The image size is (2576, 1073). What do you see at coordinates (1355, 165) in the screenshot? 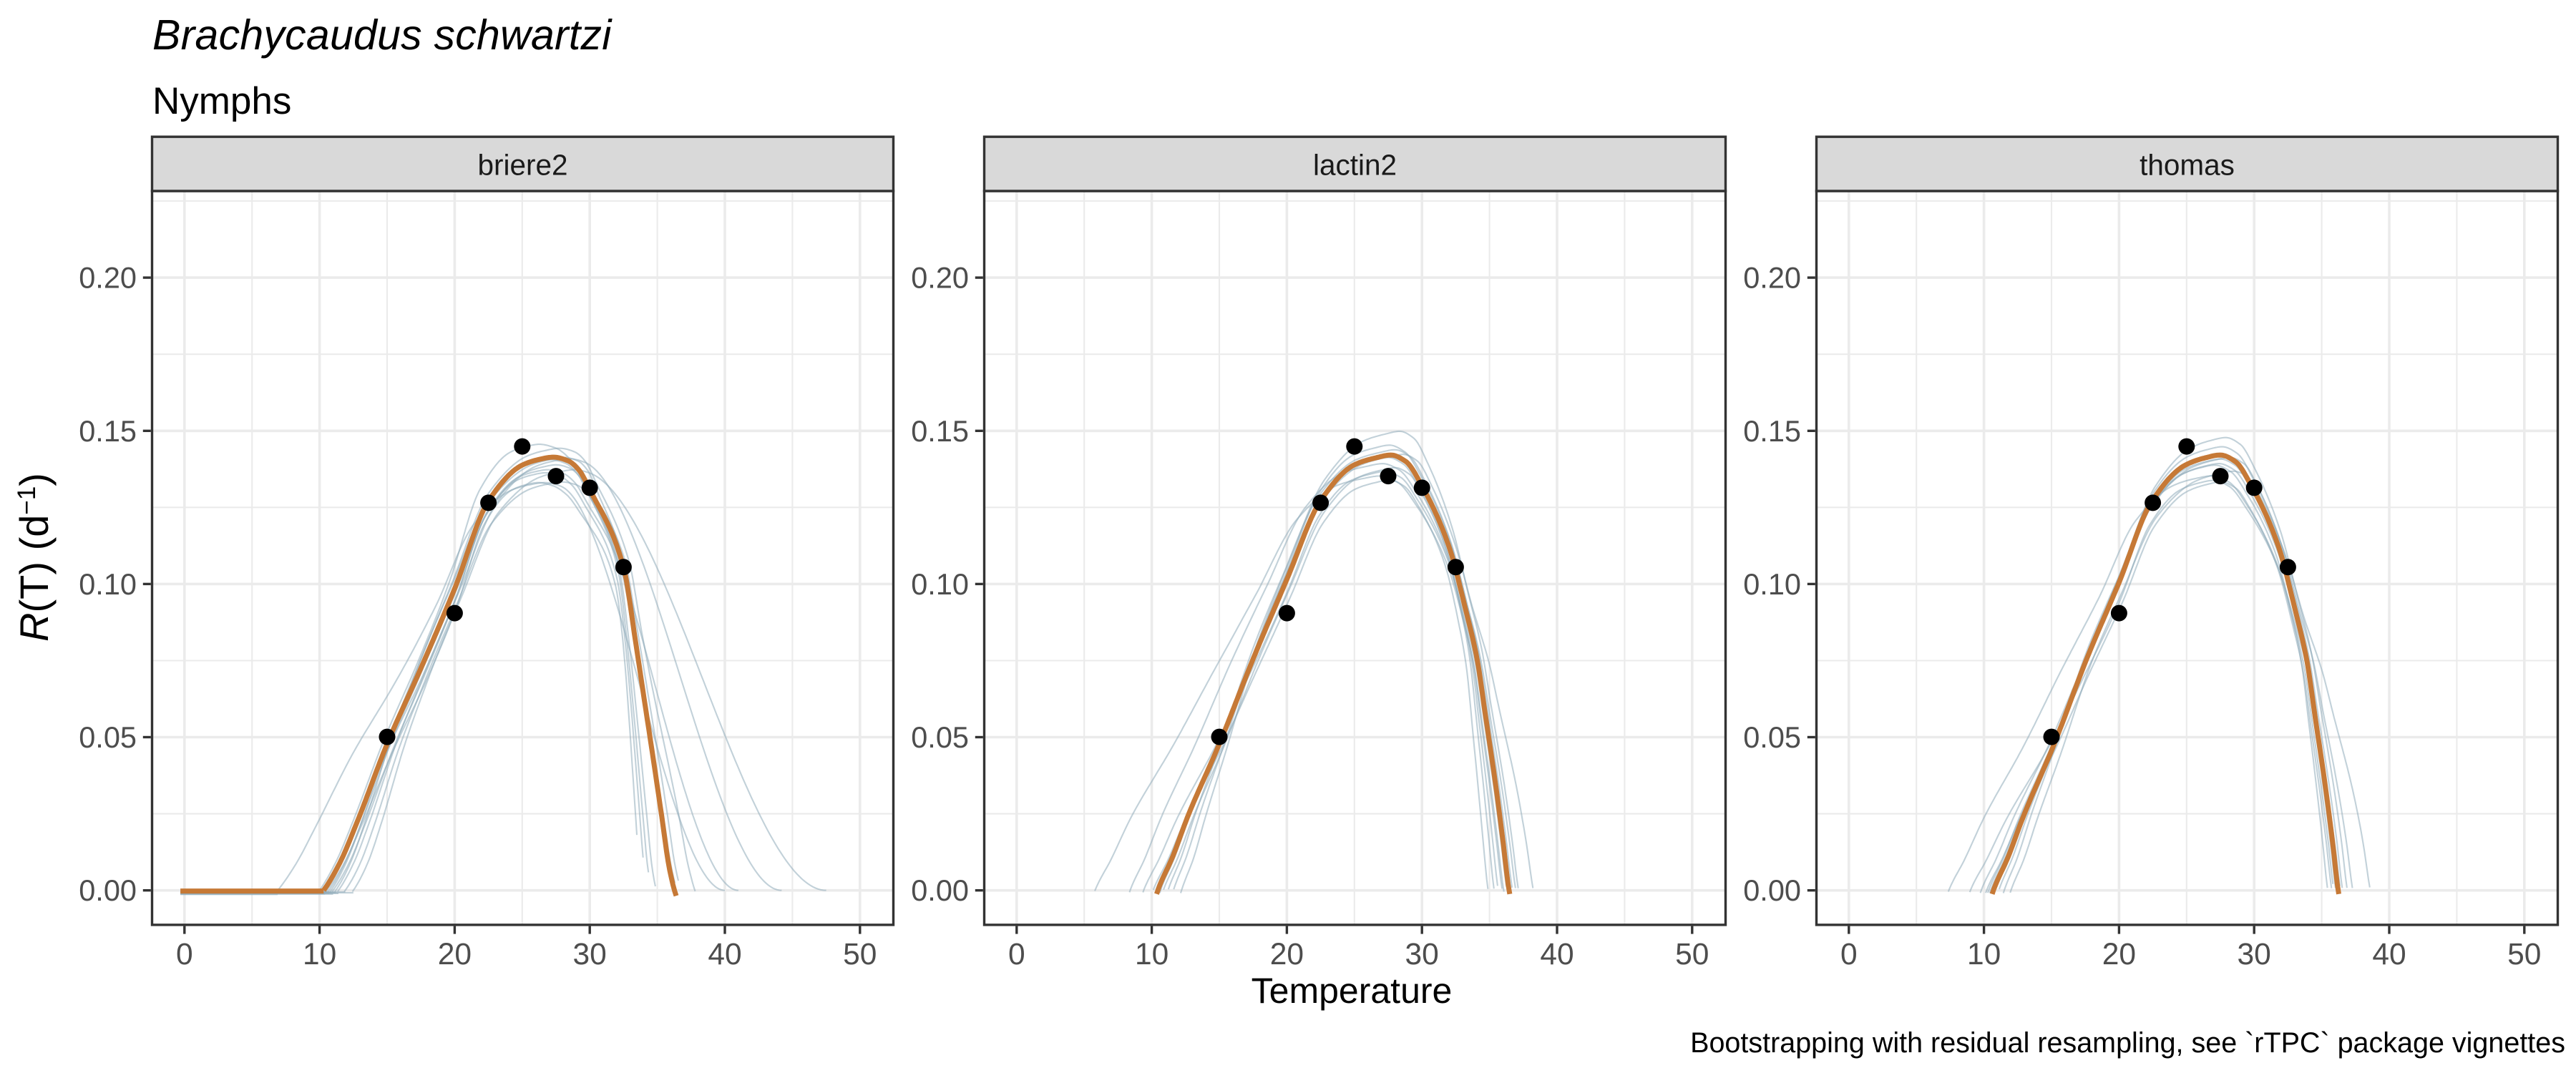
I see `svg-text: lactin2` at bounding box center [1355, 165].